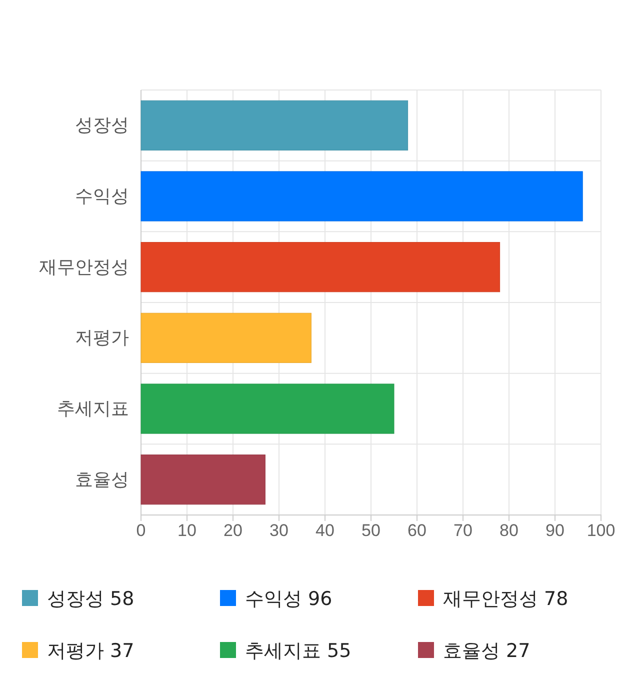  What do you see at coordinates (417, 530) in the screenshot?
I see `x-tick-label: 60` at bounding box center [417, 530].